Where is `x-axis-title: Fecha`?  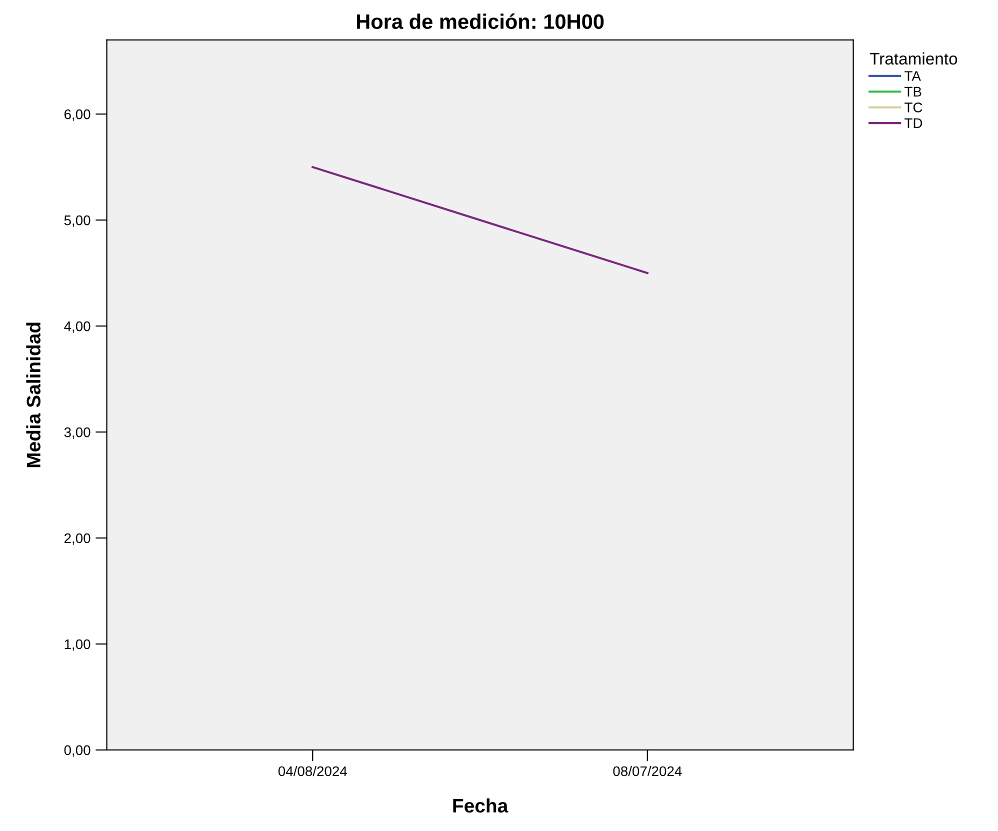
x-axis-title: Fecha is located at coordinates (480, 805).